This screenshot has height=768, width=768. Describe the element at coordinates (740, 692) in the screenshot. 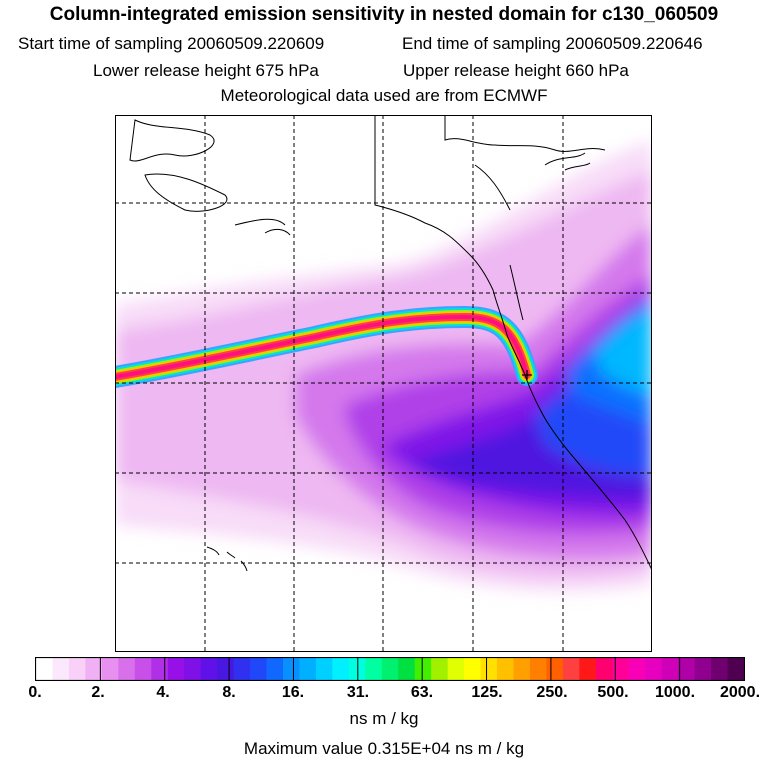

I see `colorbar-tick: 2000.` at that location.